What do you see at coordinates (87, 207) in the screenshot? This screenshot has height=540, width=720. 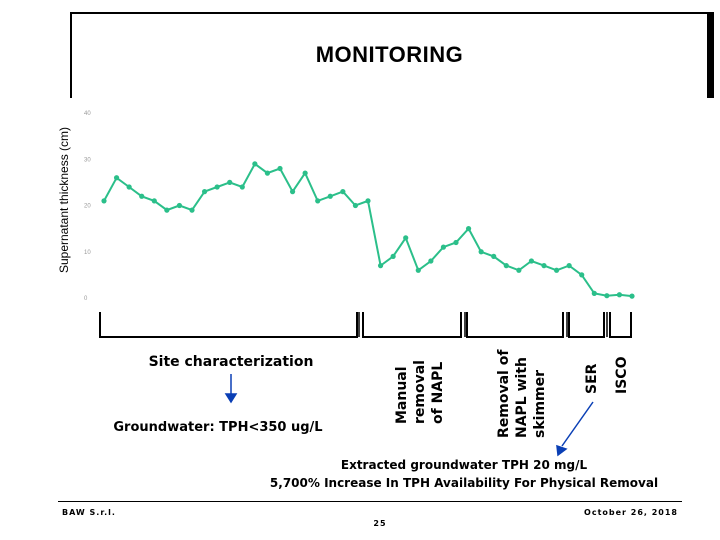 I see `y-tick-label: 20` at bounding box center [87, 207].